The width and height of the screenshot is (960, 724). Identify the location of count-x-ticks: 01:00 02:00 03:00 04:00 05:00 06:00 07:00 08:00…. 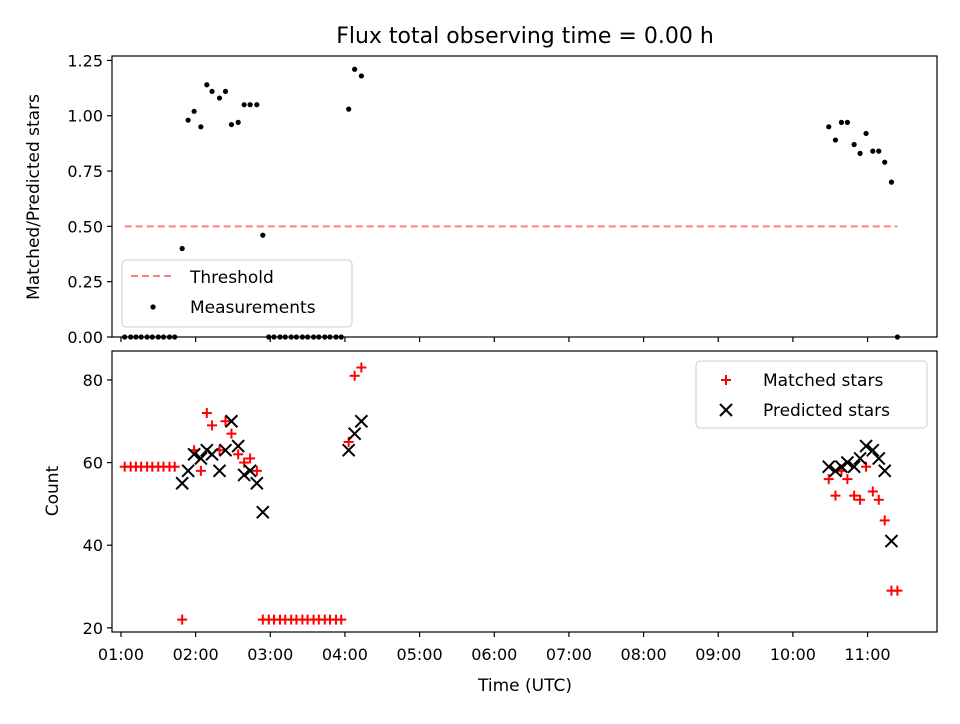
(494, 648).